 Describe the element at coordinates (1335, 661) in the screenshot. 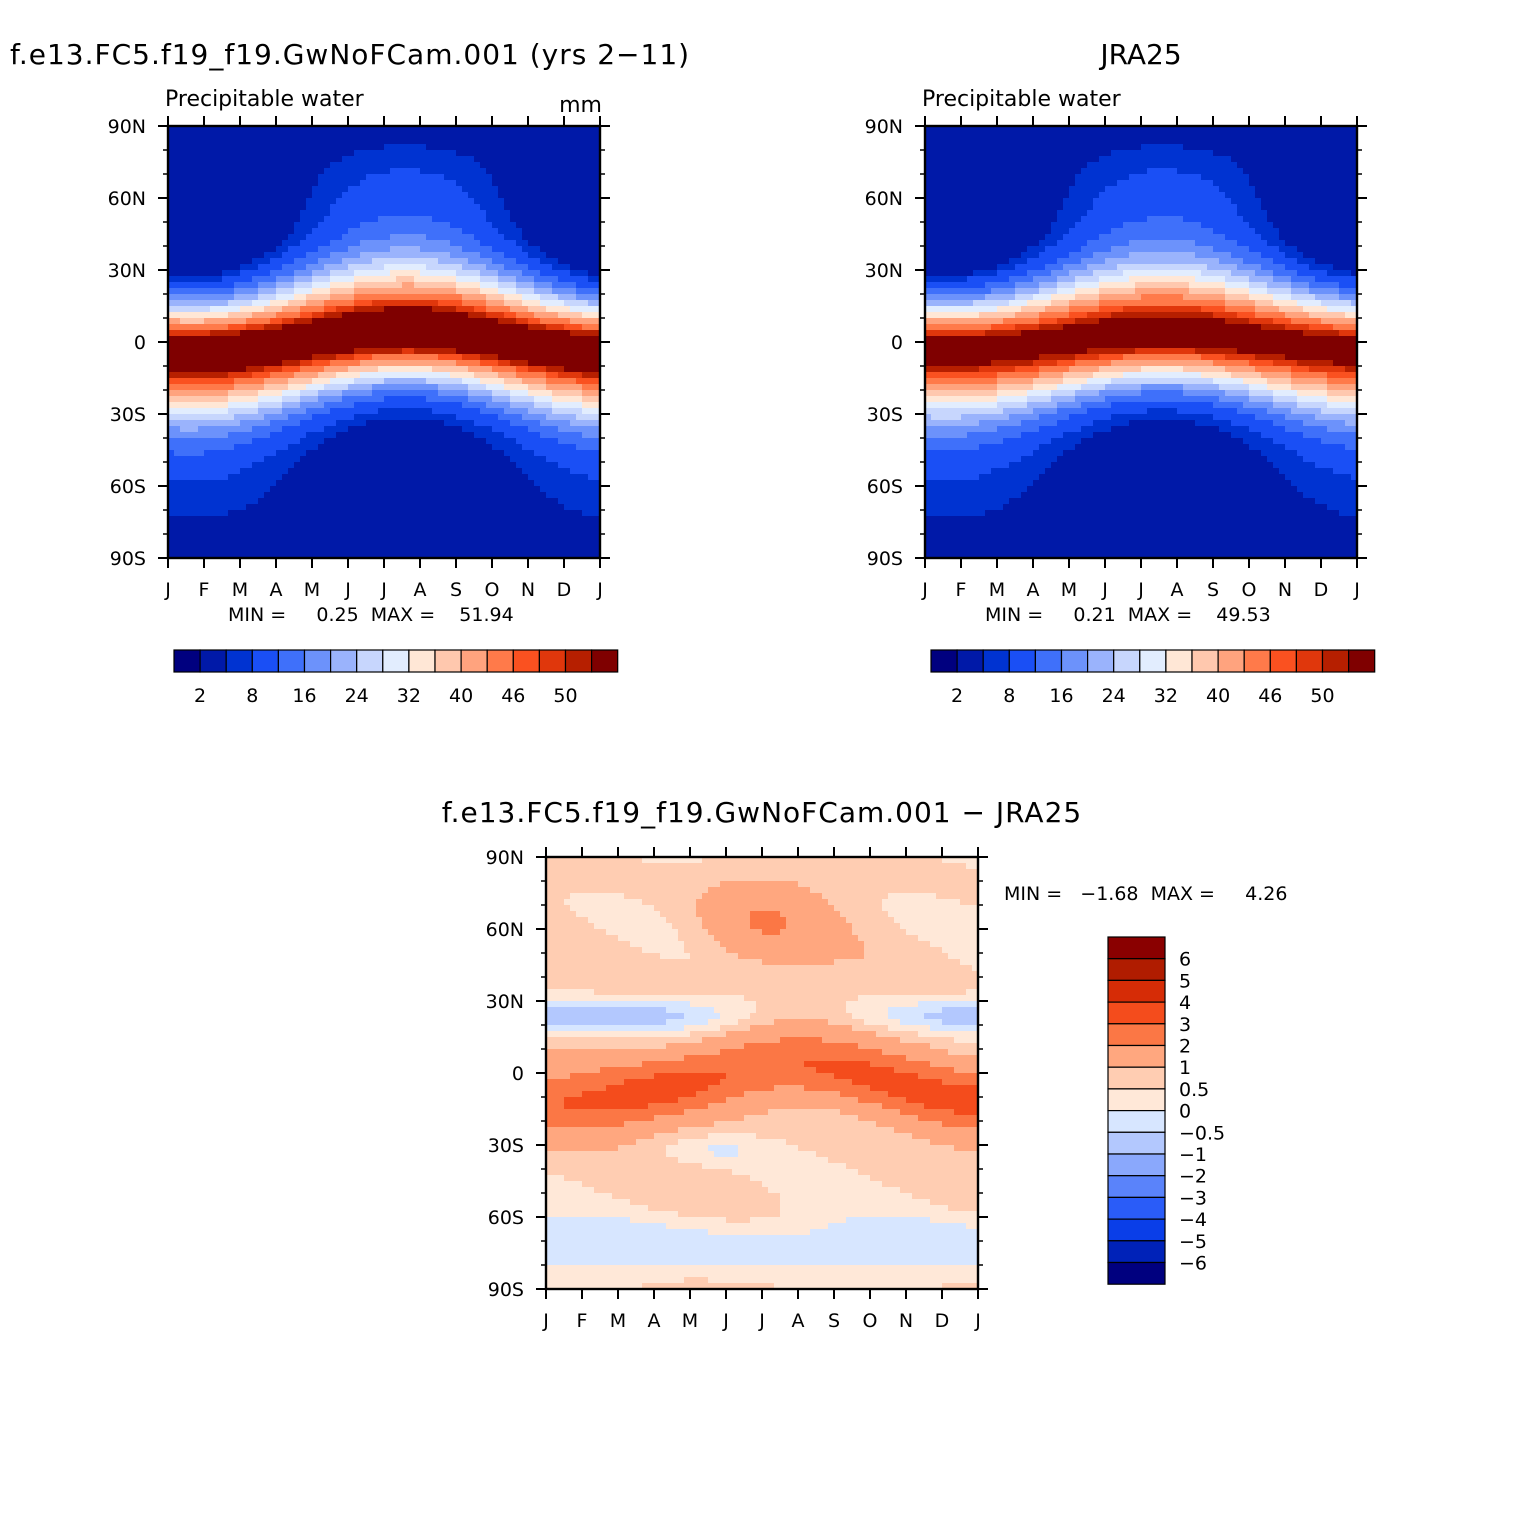

I see `obs-colorbar-box` at that location.